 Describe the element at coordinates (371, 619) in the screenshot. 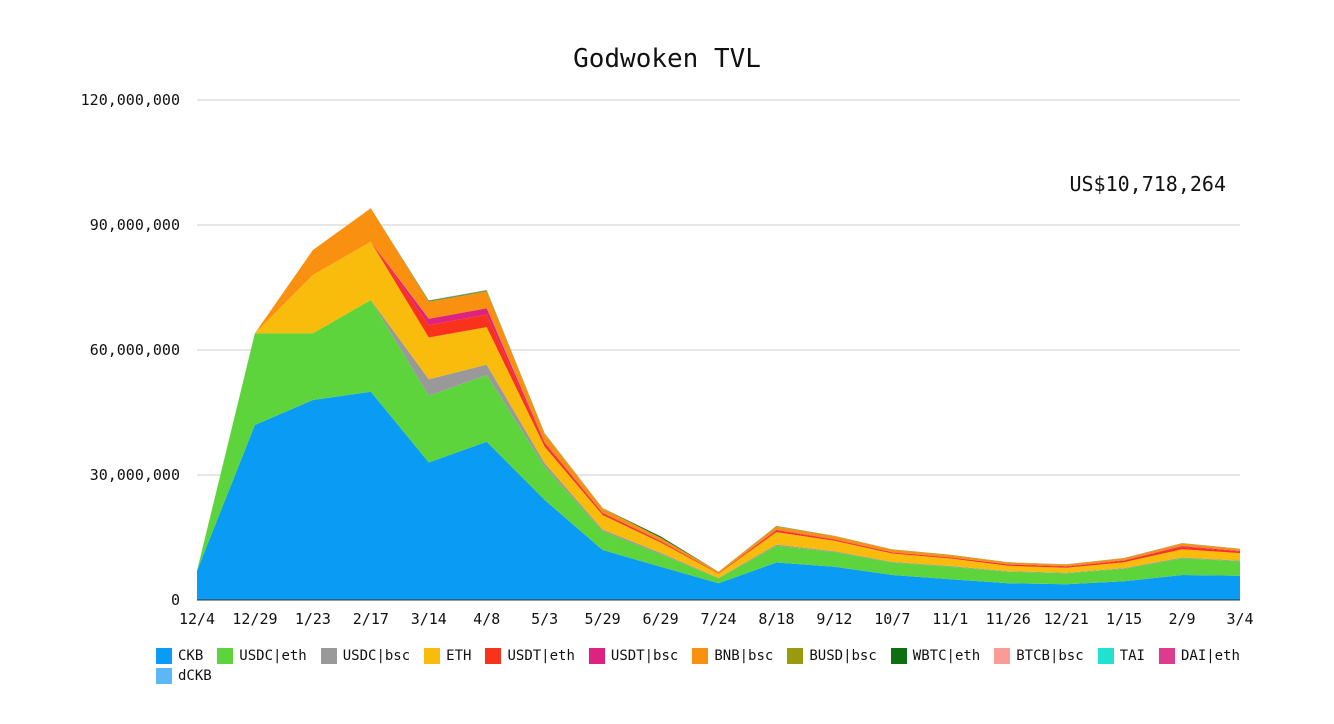

I see `x-tick-label-3: 2/17` at that location.